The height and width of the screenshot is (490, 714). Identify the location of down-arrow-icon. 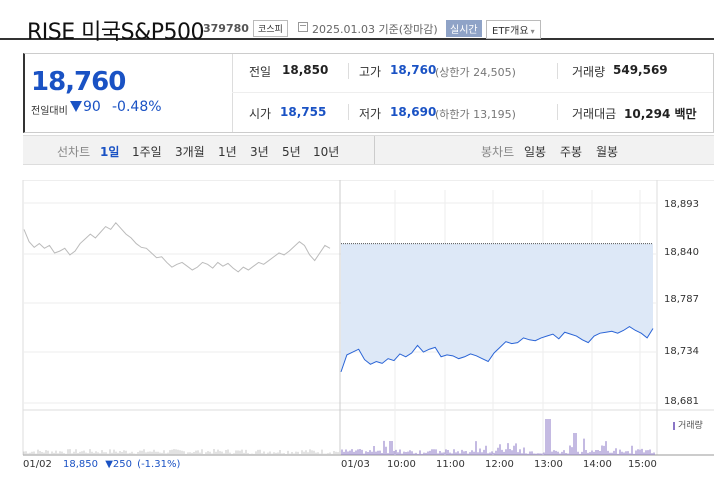
(76, 106).